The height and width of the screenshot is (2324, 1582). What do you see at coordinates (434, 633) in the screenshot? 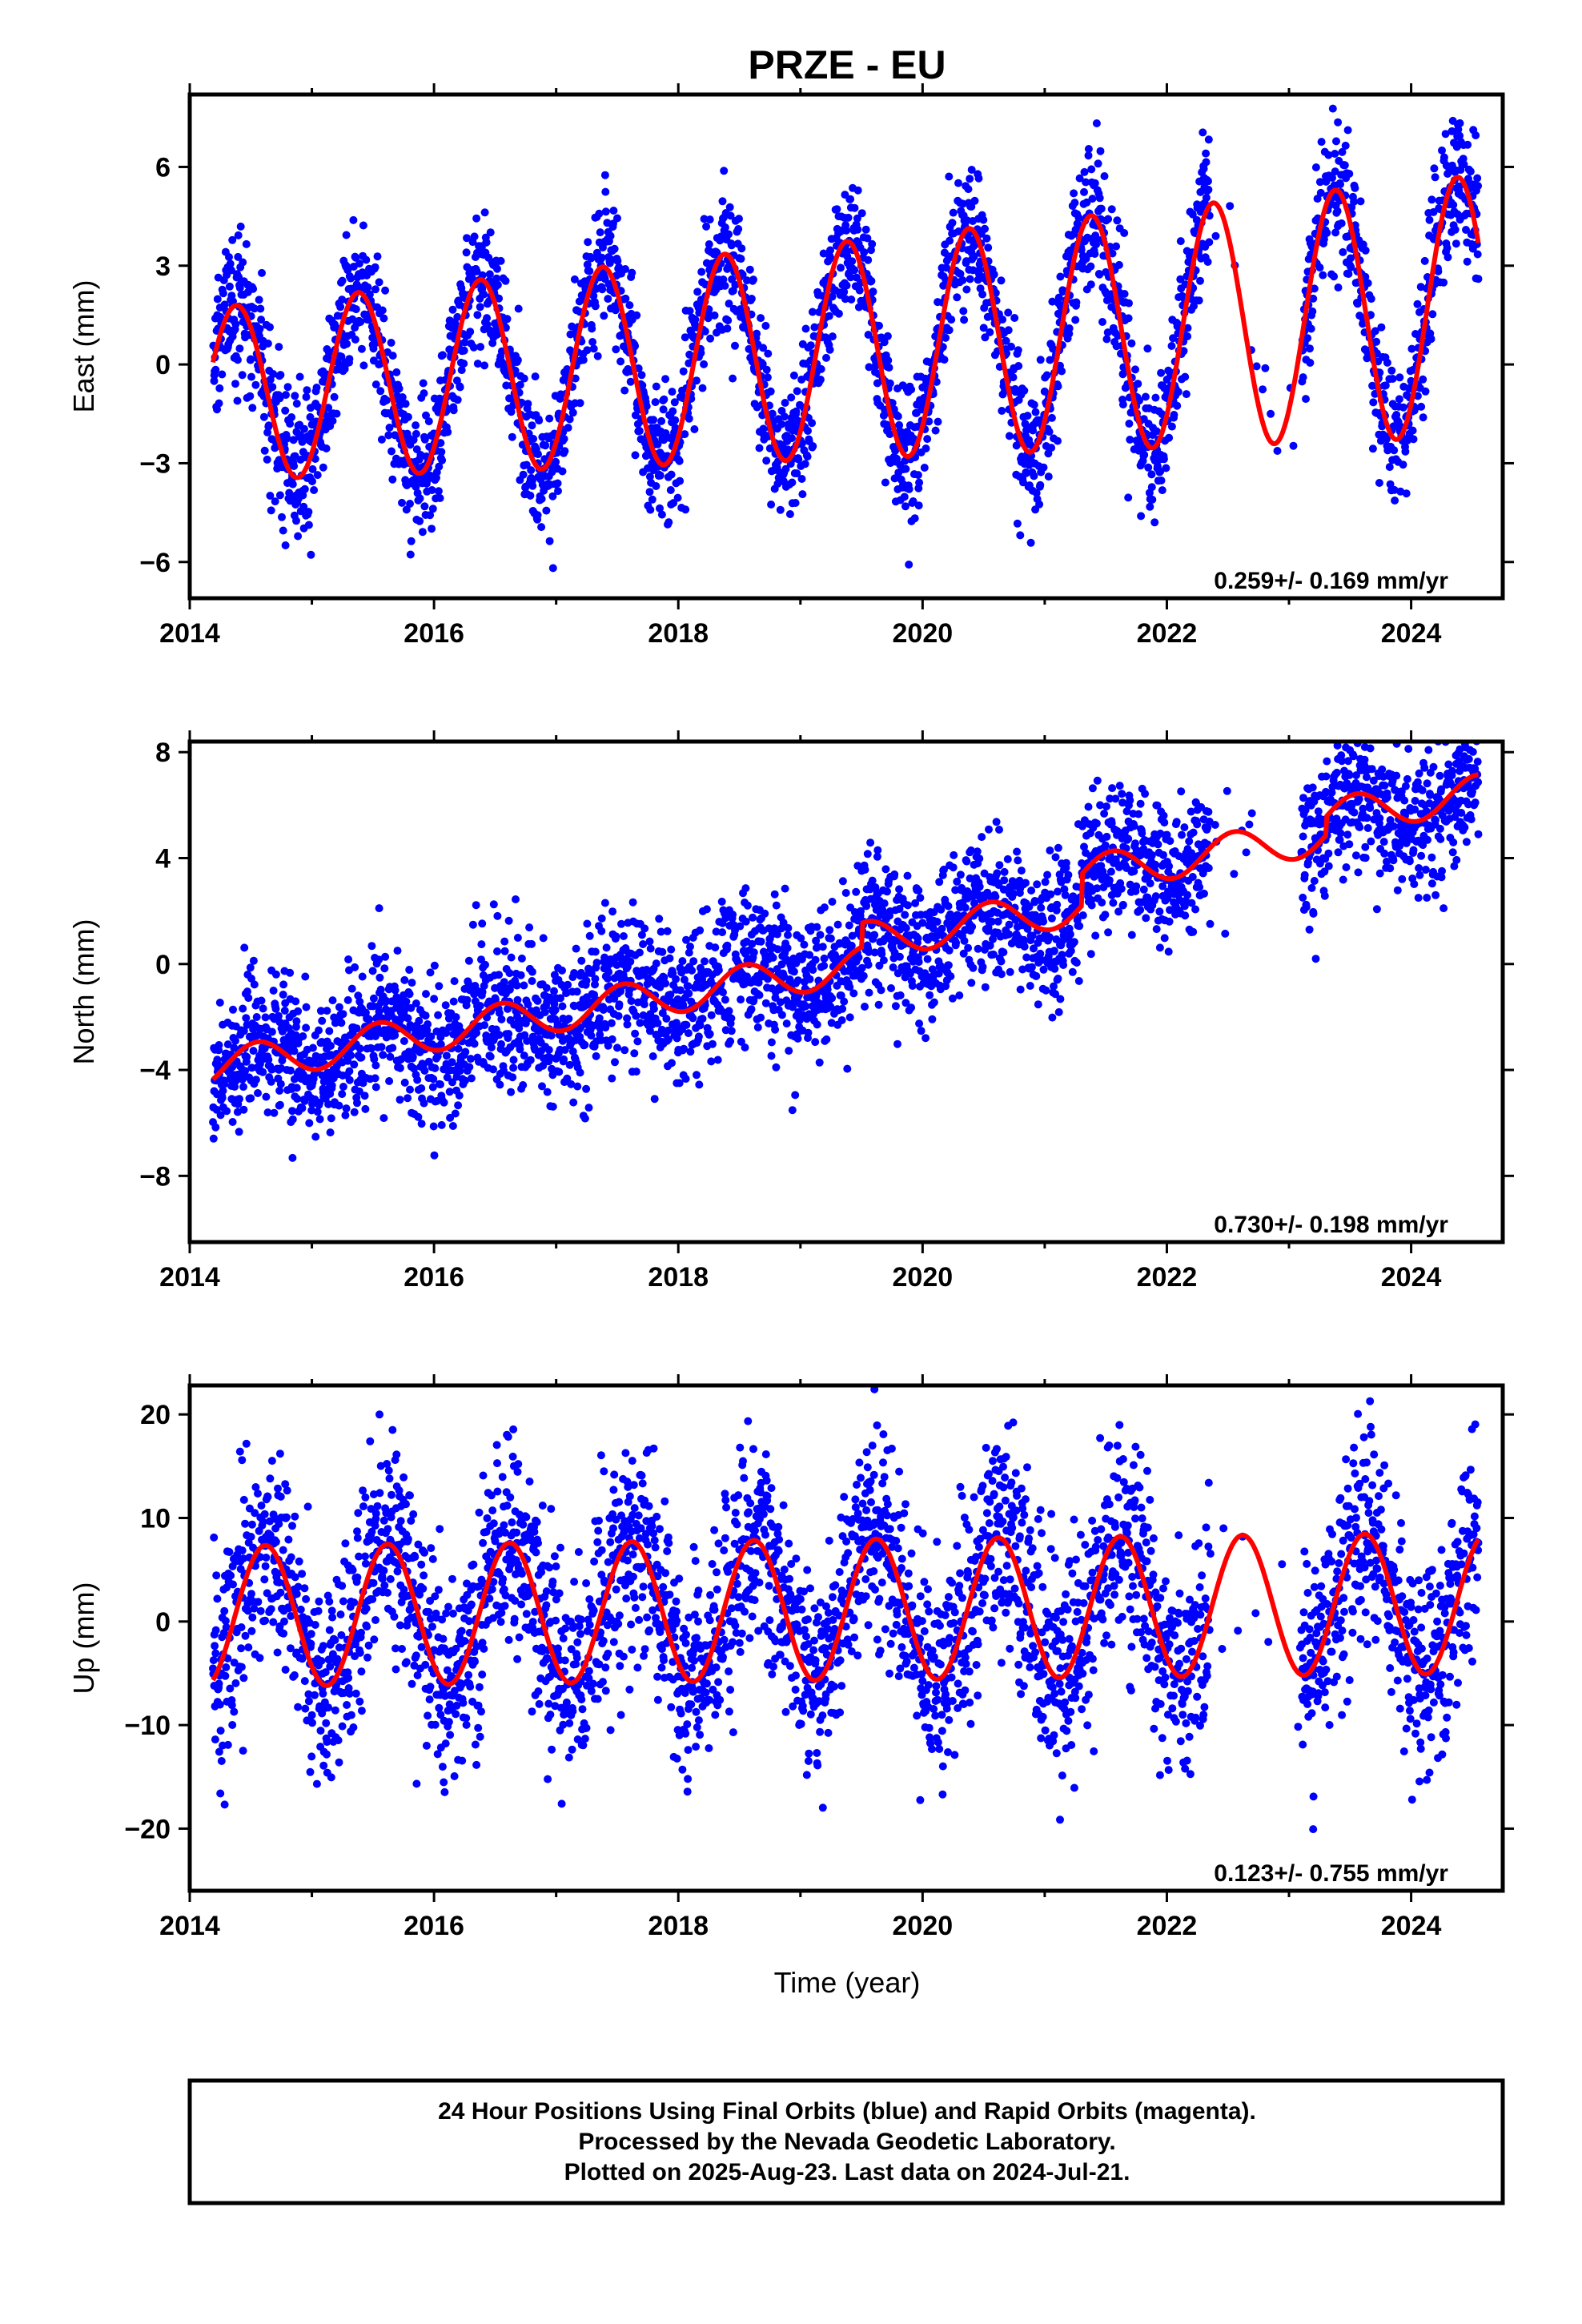
I see `east-x-tick-label: 2016` at bounding box center [434, 633].